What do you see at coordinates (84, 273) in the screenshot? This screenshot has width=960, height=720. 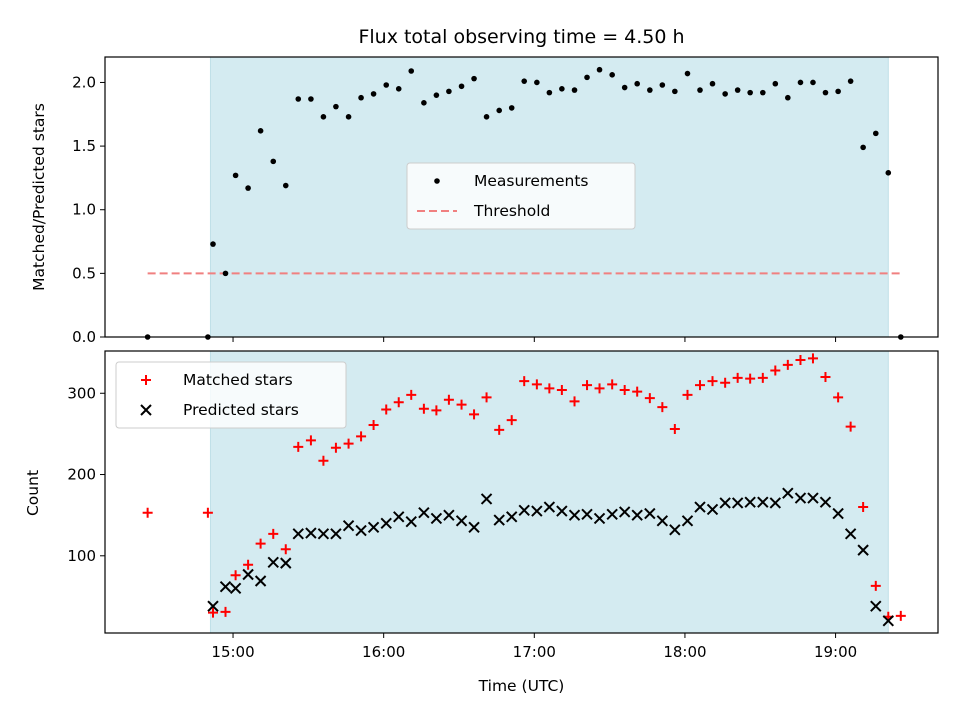 I see `y-tick-label: 0.5` at bounding box center [84, 273].